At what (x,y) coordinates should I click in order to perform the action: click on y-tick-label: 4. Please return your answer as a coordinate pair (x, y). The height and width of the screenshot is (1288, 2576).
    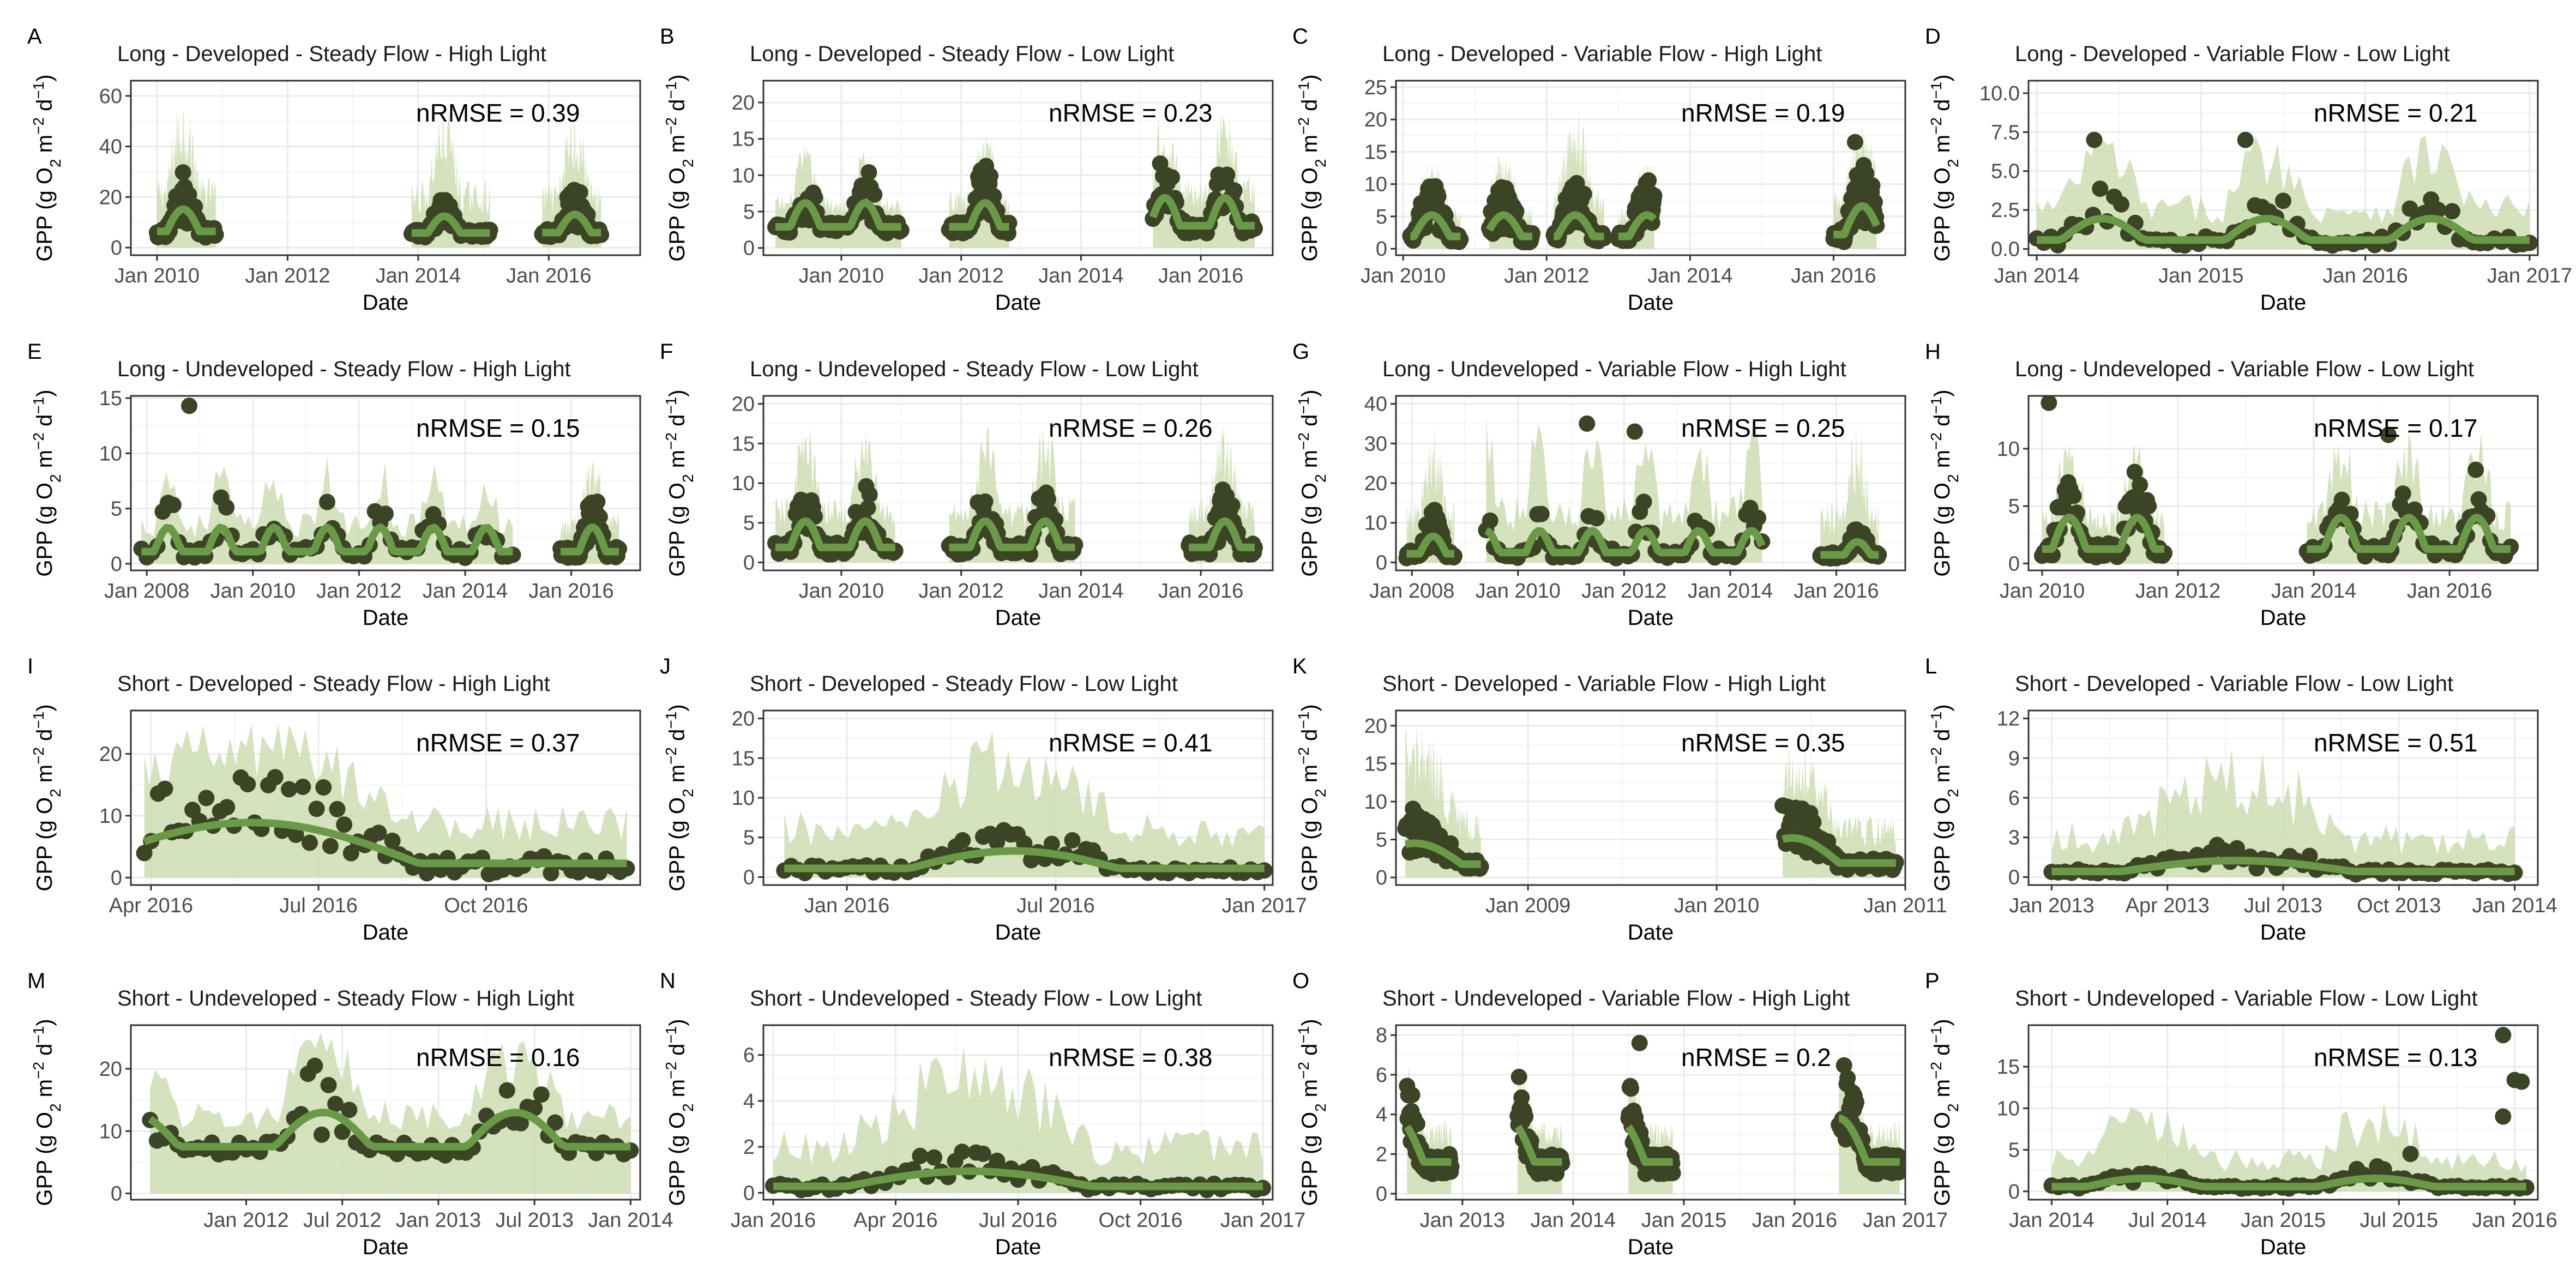
    Looking at the image, I should click on (749, 1101).